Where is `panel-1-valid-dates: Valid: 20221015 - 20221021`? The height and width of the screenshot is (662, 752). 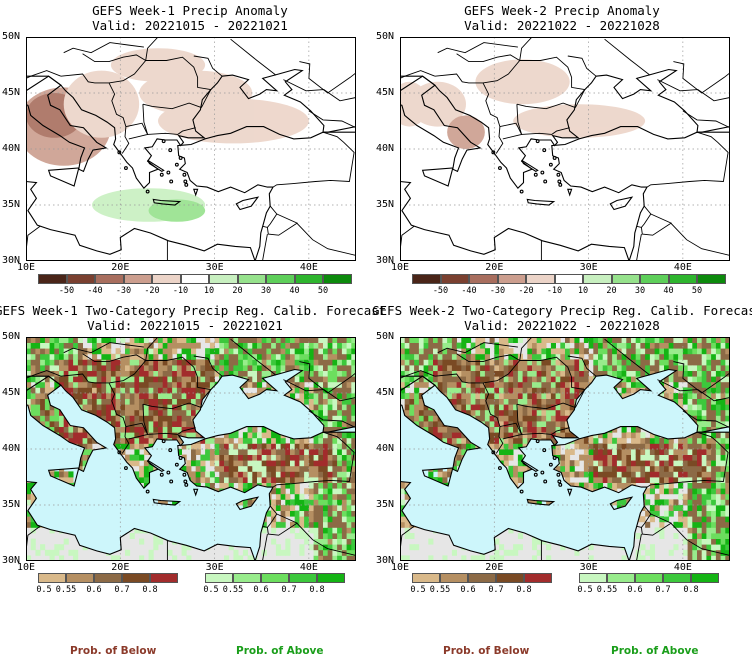
panel-1-valid-dates: Valid: 20221015 - 20221021 is located at coordinates (190, 25).